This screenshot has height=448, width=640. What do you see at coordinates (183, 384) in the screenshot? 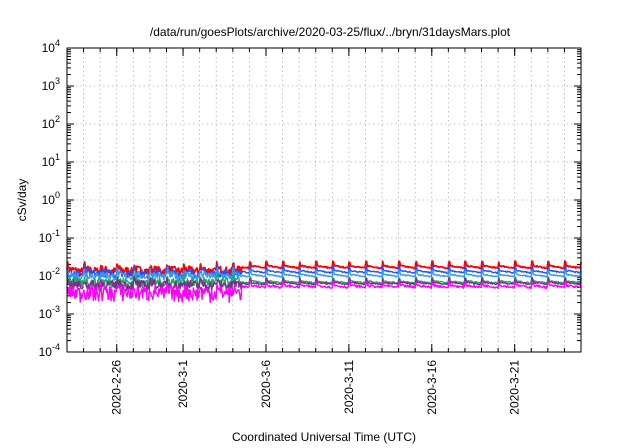
I see `x-tick-label: 2020-3-1` at bounding box center [183, 384].